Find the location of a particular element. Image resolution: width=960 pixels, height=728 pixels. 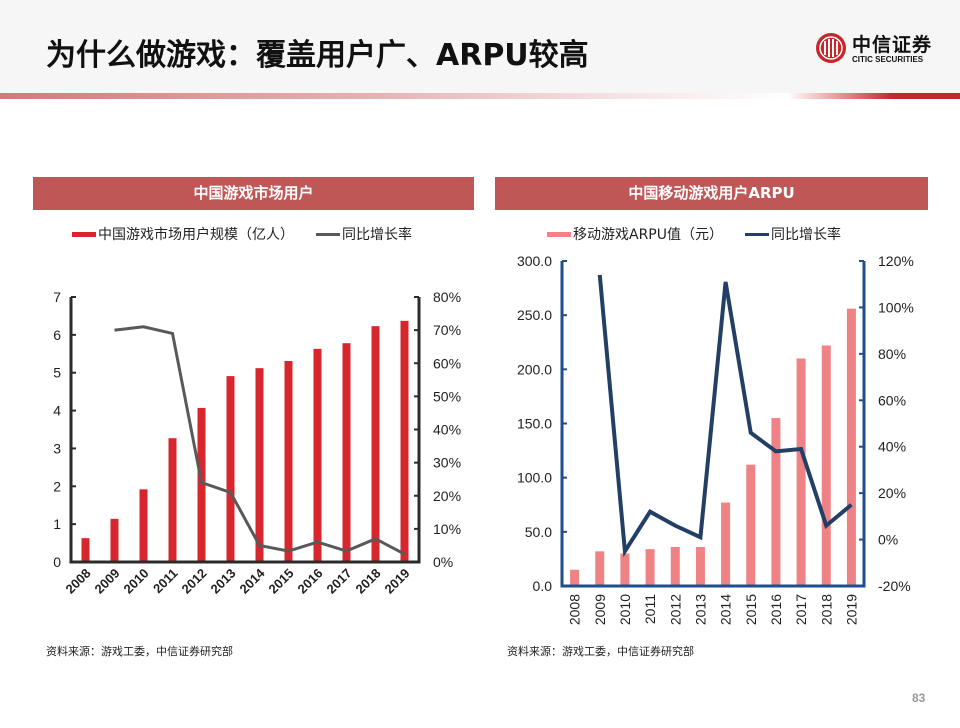

page-title: 为什么做游戏：覆盖用户广、ARPU较高 is located at coordinates (317, 55).